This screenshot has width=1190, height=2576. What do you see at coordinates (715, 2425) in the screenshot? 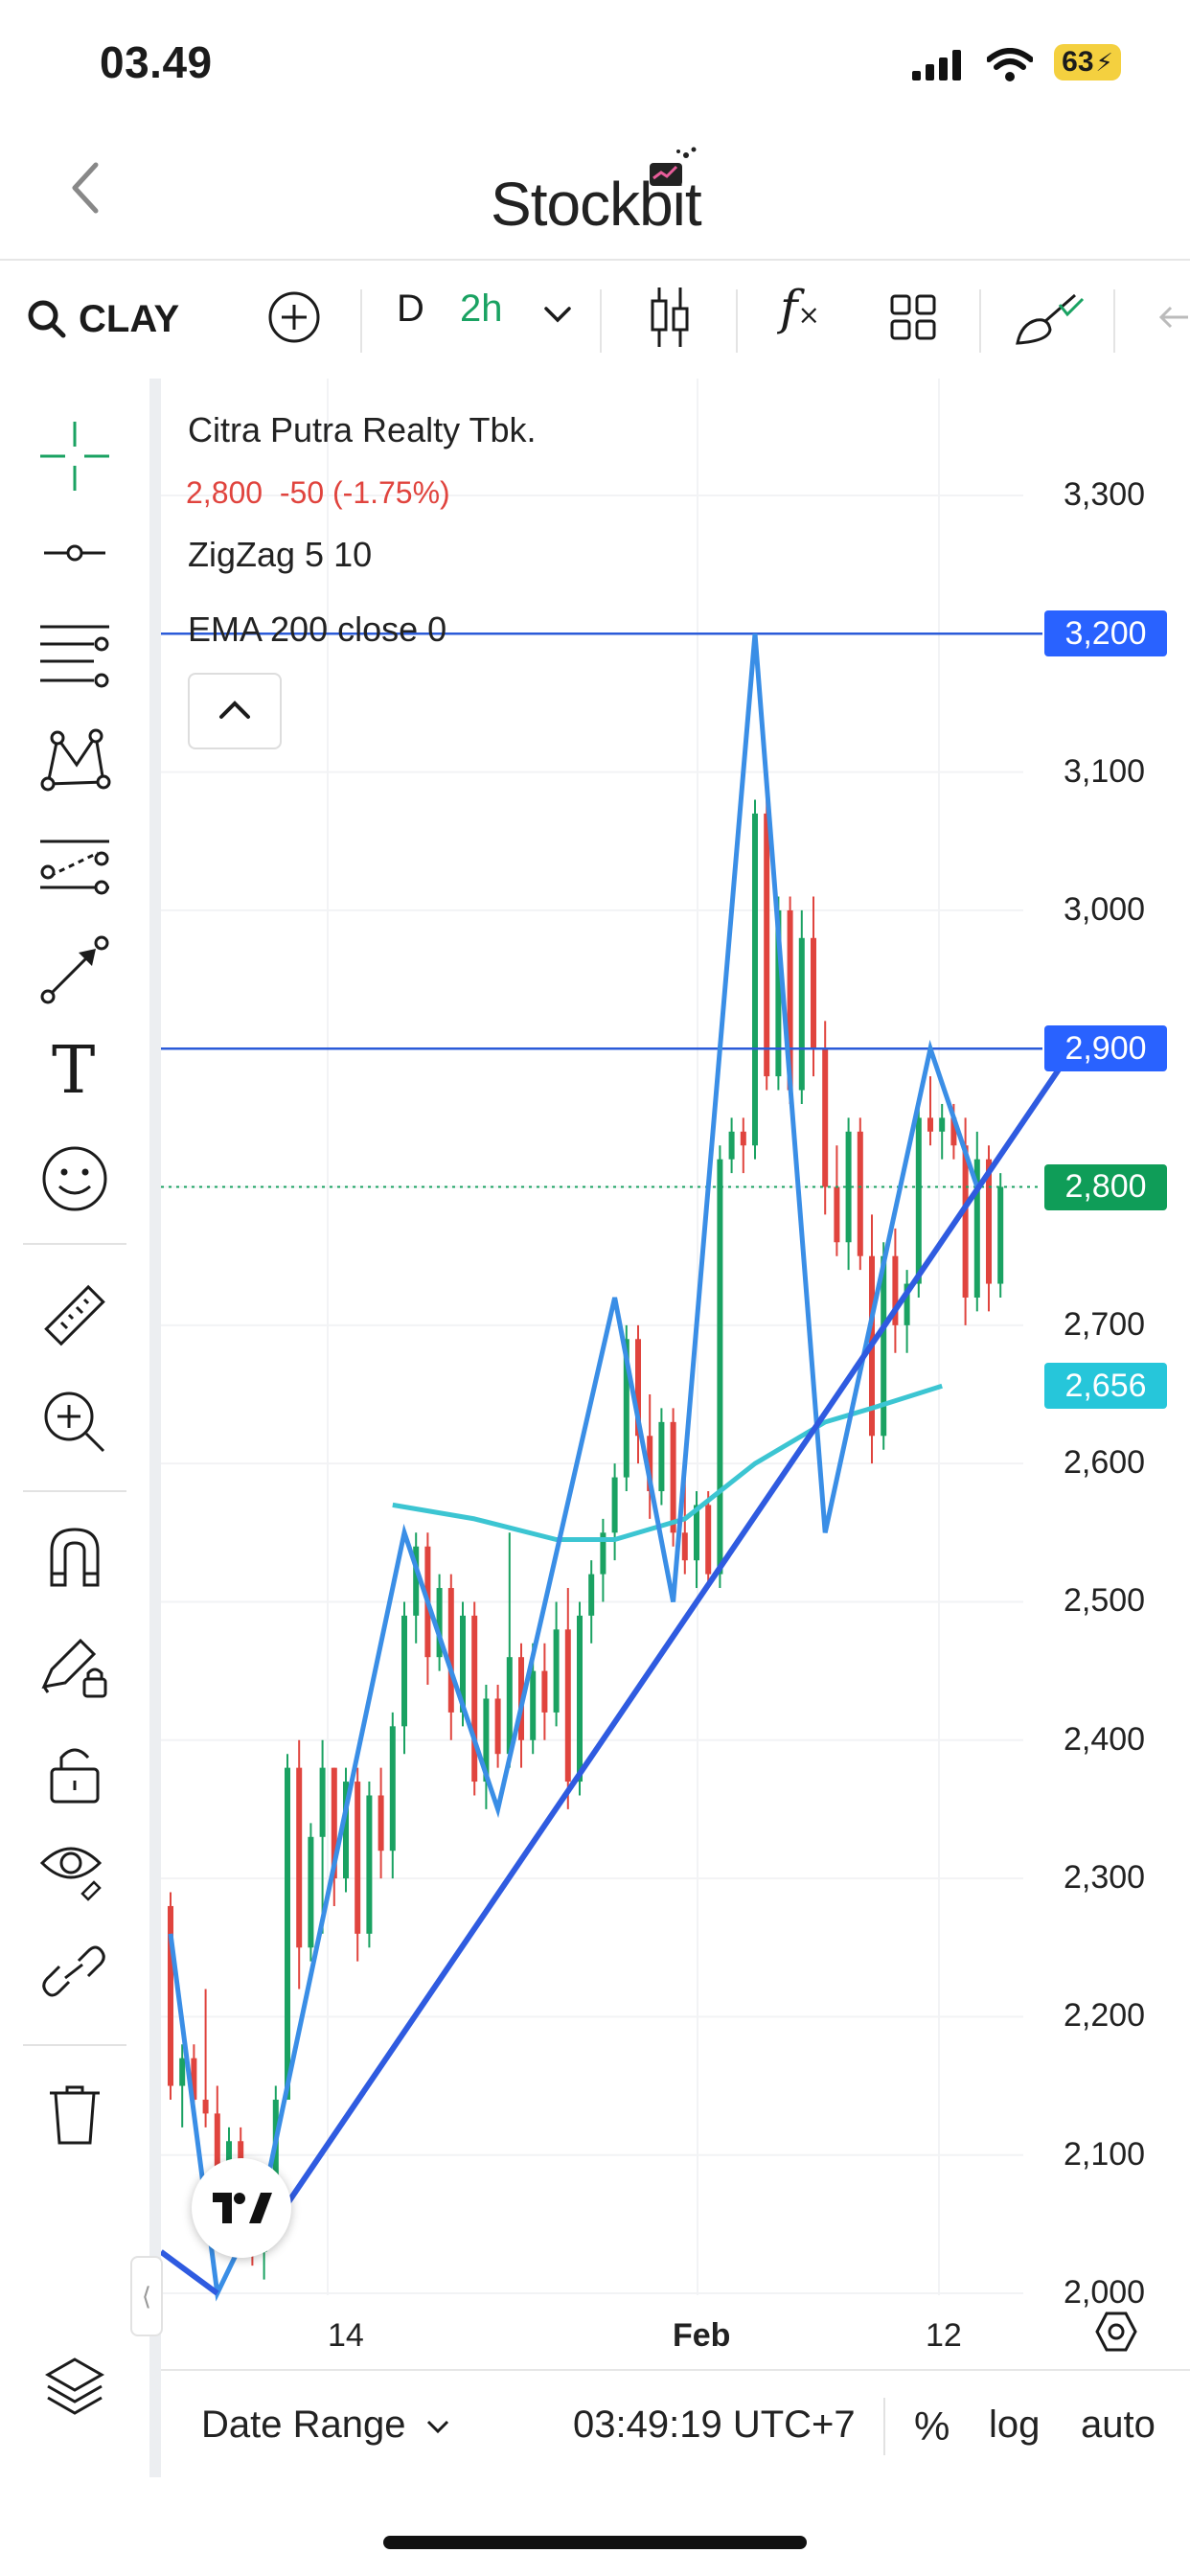
I see `chart-clock: 03:49:19 UTC+7` at bounding box center [715, 2425].